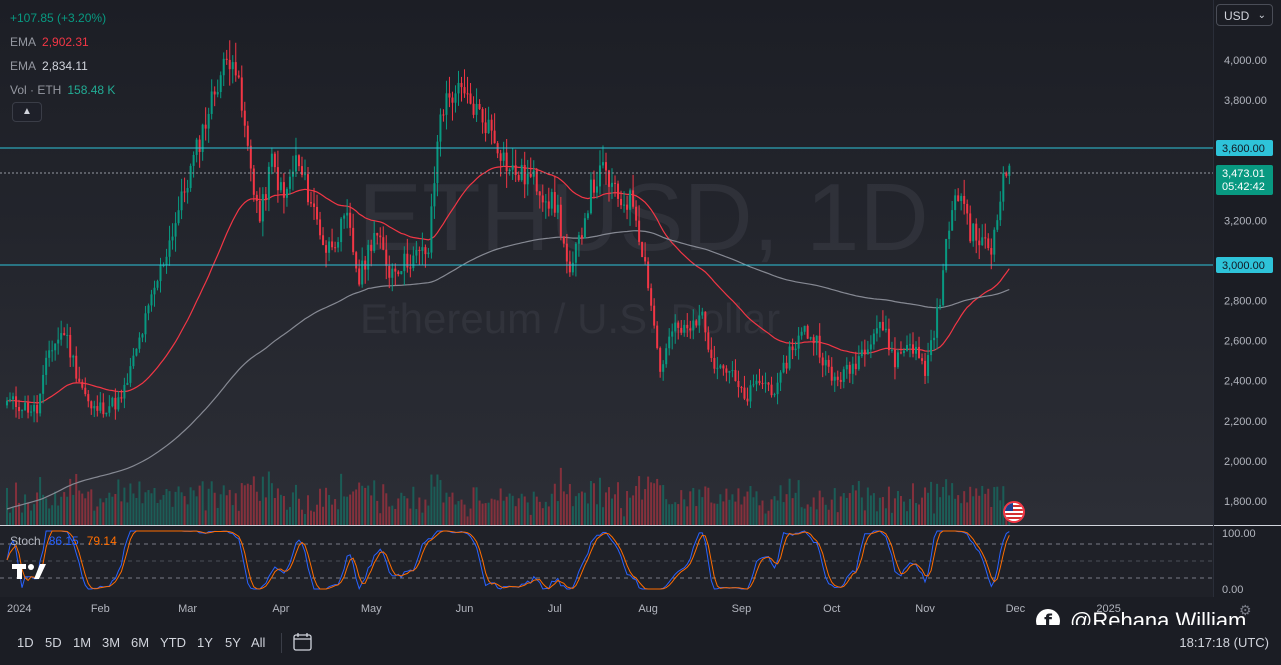 Image resolution: width=1281 pixels, height=665 pixels. Describe the element at coordinates (1224, 642) in the screenshot. I see `utc-clock: 18:17:18 (UTC)` at that location.